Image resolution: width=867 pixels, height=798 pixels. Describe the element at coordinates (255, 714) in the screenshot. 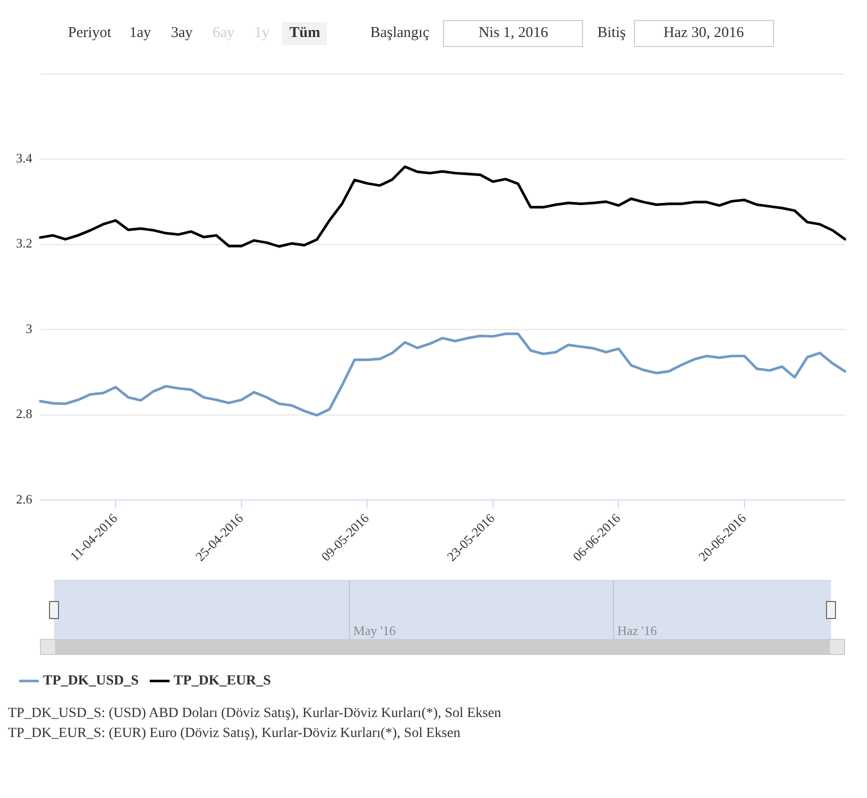

I see `text: TP_DK_USD_S: (USD) ABD Doları (Döviz Satış), Kurlar-Döviz Kurları(*), Sol Eksen` at that location.